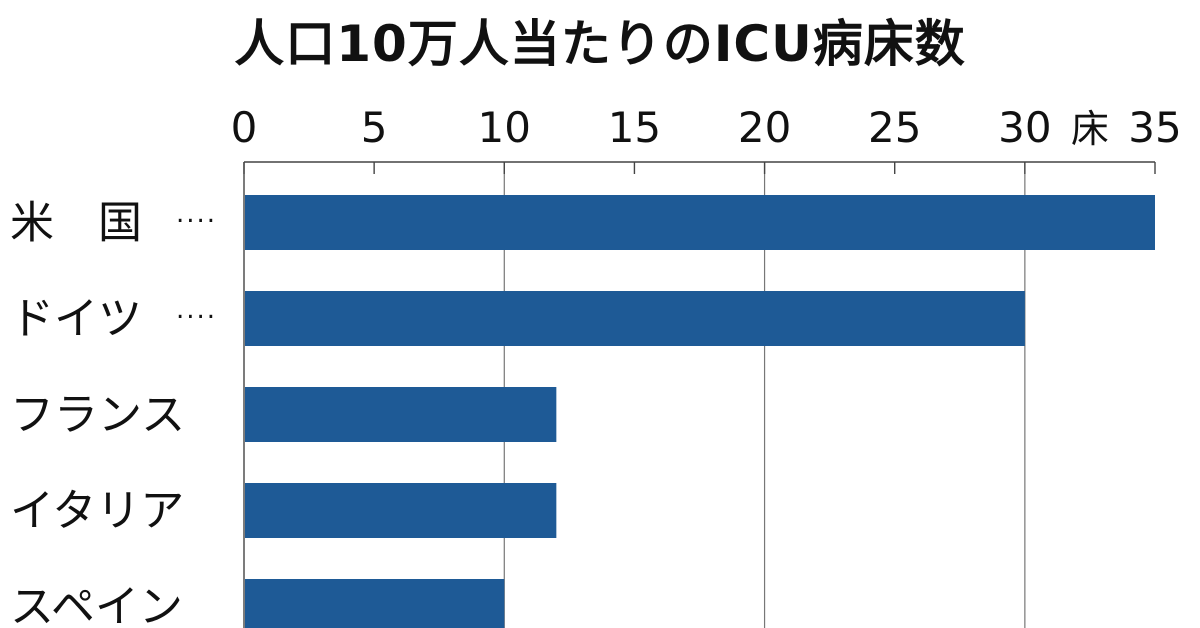 Image resolution: width=1200 pixels, height=628 pixels. What do you see at coordinates (97, 511) in the screenshot?
I see `category-label: イタリア` at bounding box center [97, 511].